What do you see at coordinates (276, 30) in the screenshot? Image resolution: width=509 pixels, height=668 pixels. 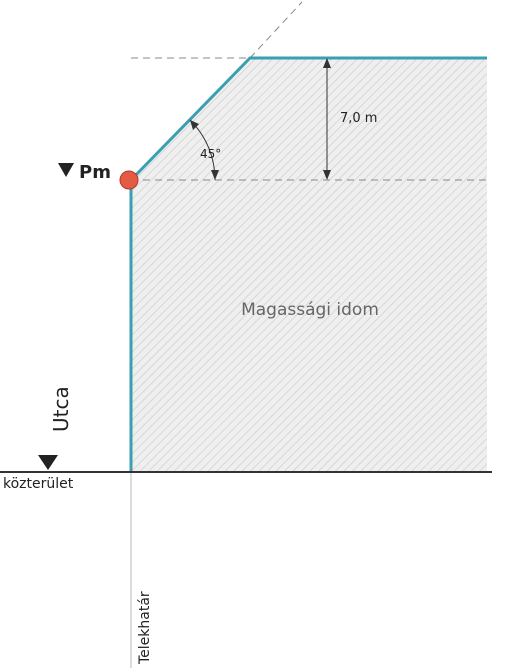 I see `dash-diagonal` at bounding box center [276, 30].